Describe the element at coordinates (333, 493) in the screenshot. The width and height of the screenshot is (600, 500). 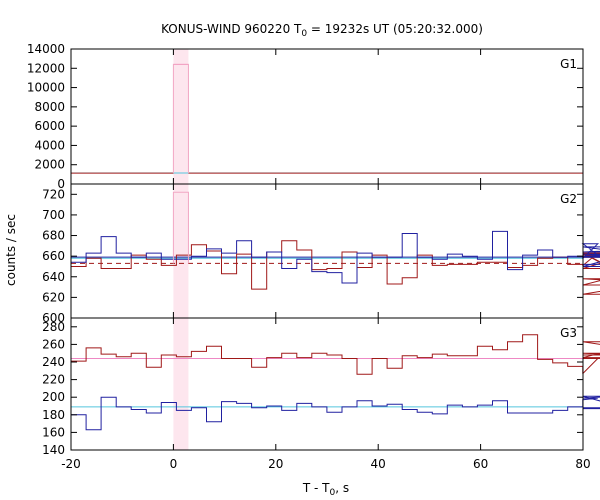
I see `x-axis-label-sub: 0` at that location.